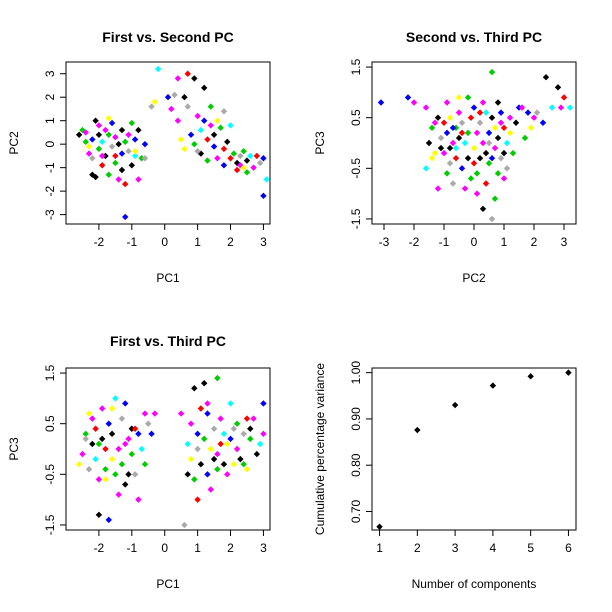 This screenshot has width=612, height=612. What do you see at coordinates (50, 190) in the screenshot?
I see `y-tick-label: -2` at bounding box center [50, 190].